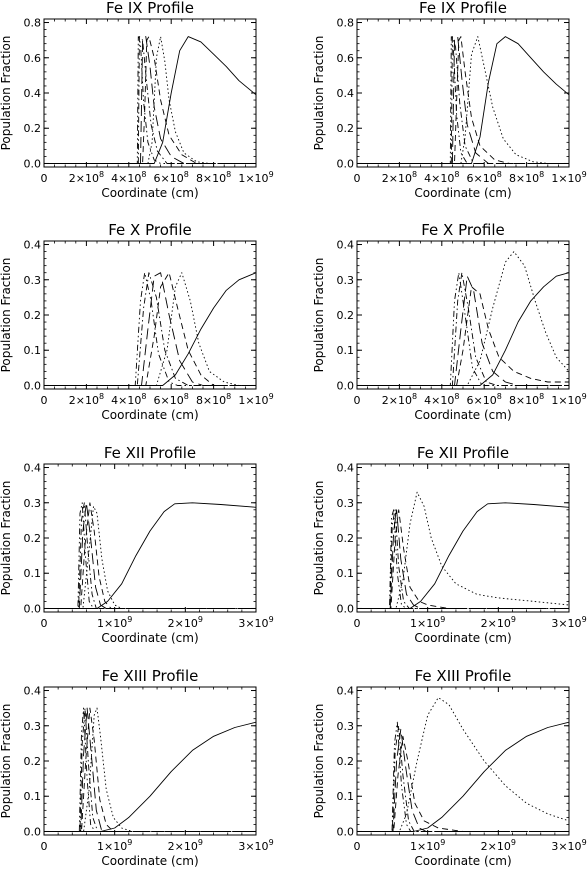 The image size is (587, 877). I want to click on chart-title: Fe XIII Profile, so click(150, 676).